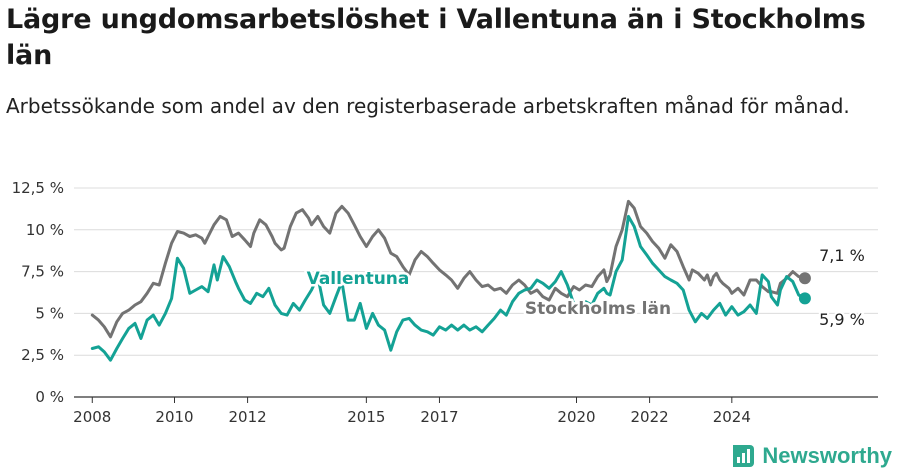 This screenshot has height=474, width=900. What do you see at coordinates (804, 298) in the screenshot?
I see `end-point-vallentuna` at bounding box center [804, 298].